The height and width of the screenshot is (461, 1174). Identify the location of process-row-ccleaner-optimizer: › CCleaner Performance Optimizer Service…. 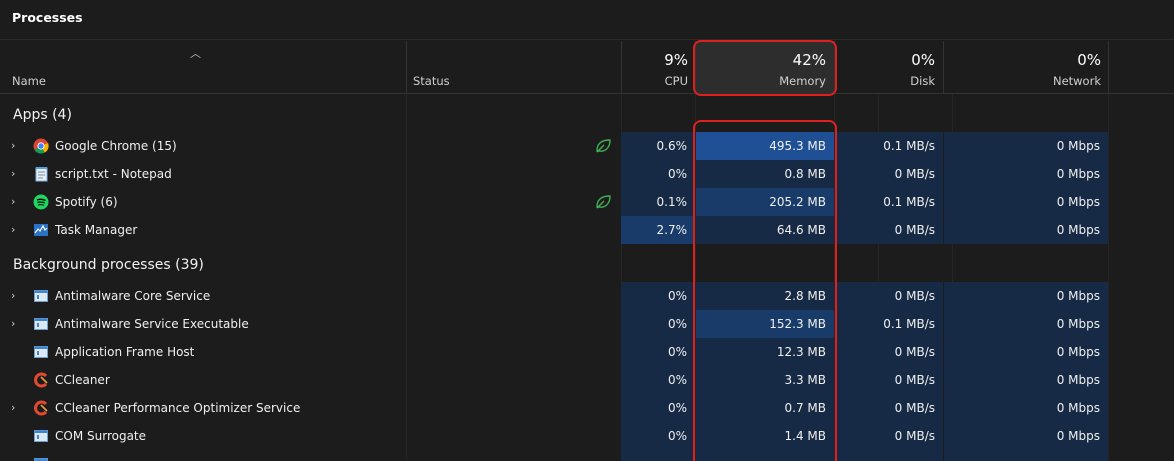
(587, 408).